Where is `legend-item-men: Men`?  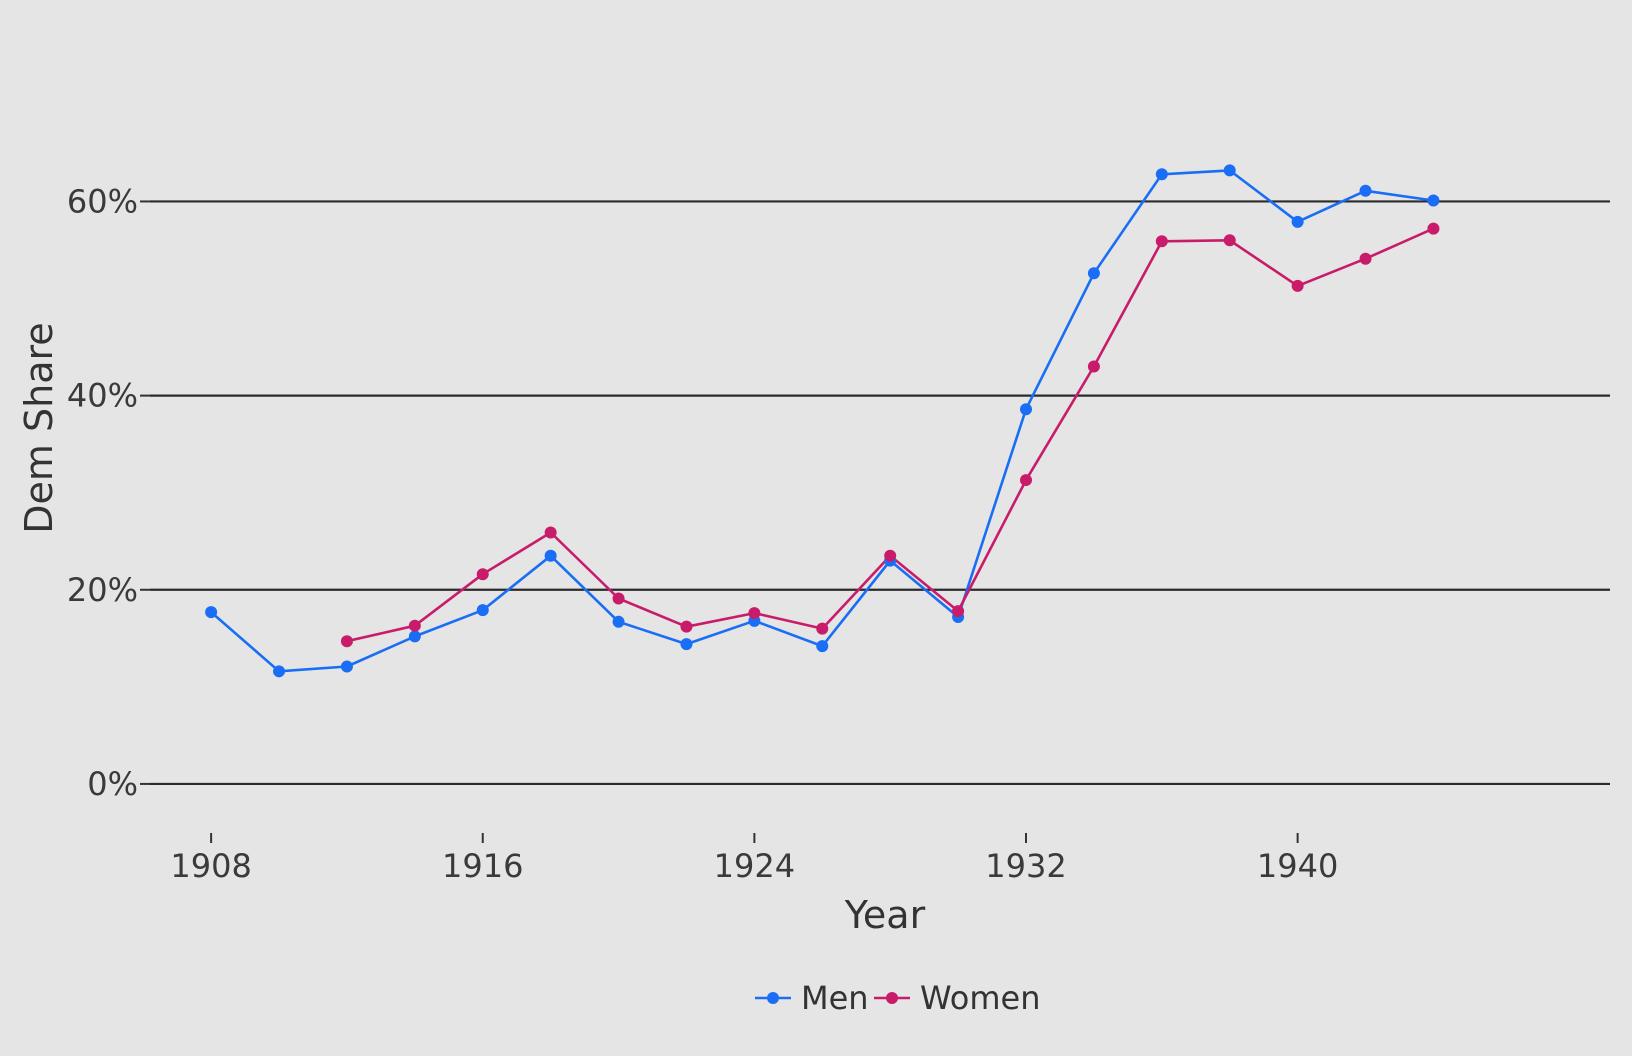 legend-item-men: Men is located at coordinates (812, 998).